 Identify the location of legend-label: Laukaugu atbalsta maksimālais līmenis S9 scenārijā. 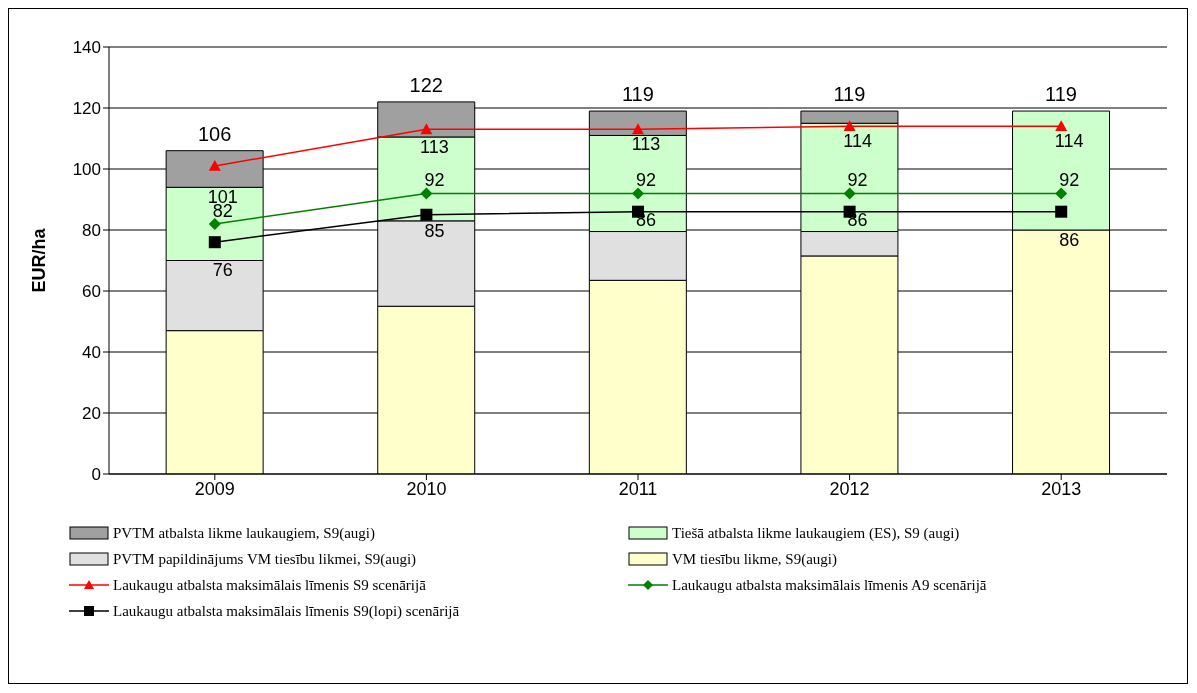
(269, 585).